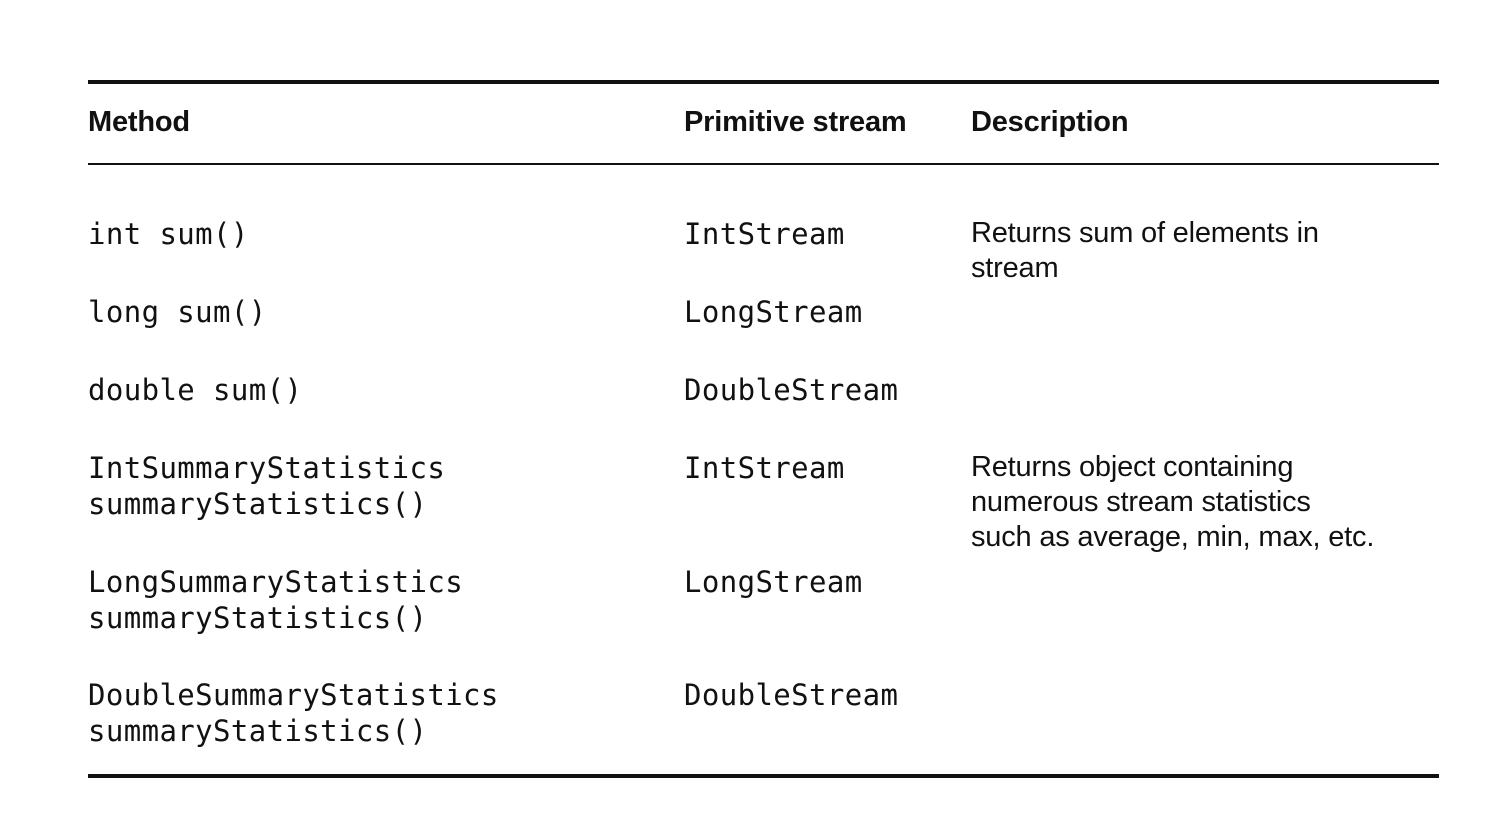 This screenshot has width=1500, height=828. Describe the element at coordinates (276, 582) in the screenshot. I see `method-line: LongSummaryStatistics` at that location.